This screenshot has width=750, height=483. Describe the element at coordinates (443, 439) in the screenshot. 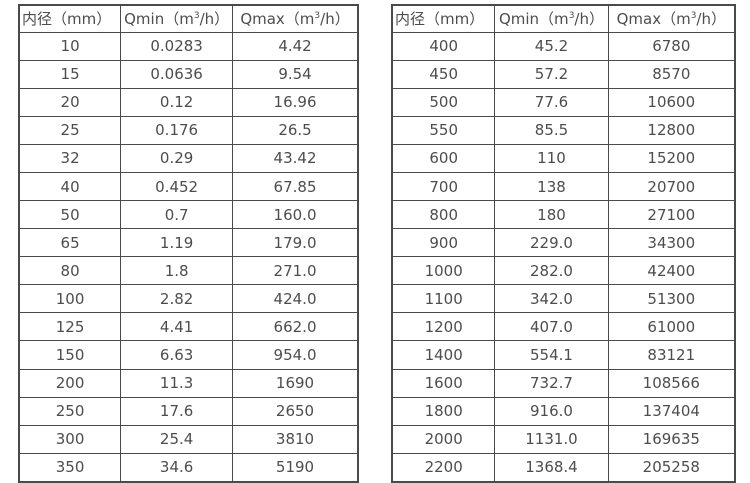

I see `diameter-cell: 2000` at that location.